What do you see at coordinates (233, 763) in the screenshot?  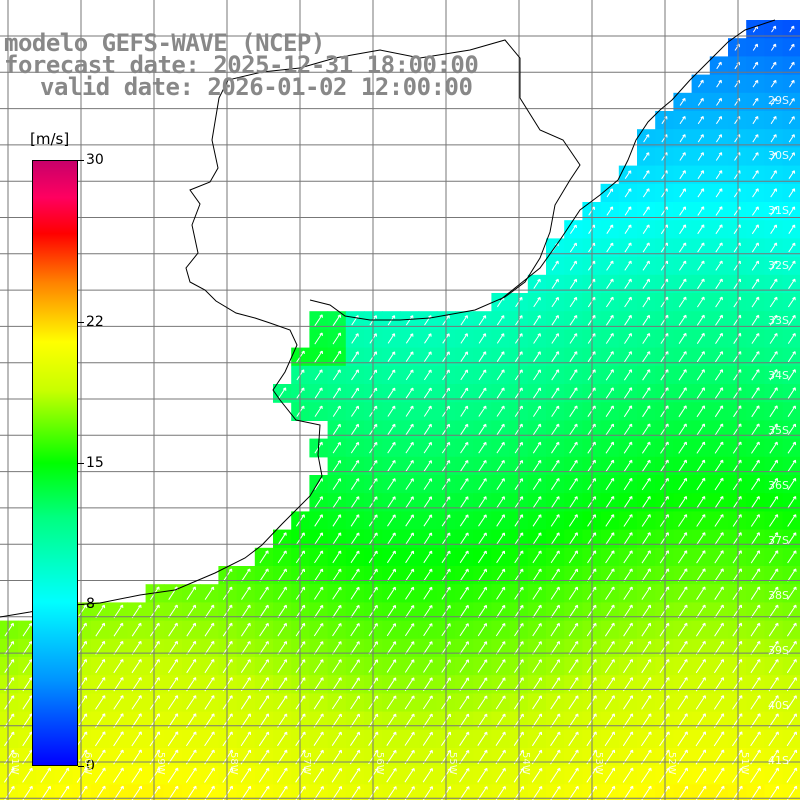 I see `longitude-label: 58W` at bounding box center [233, 763].